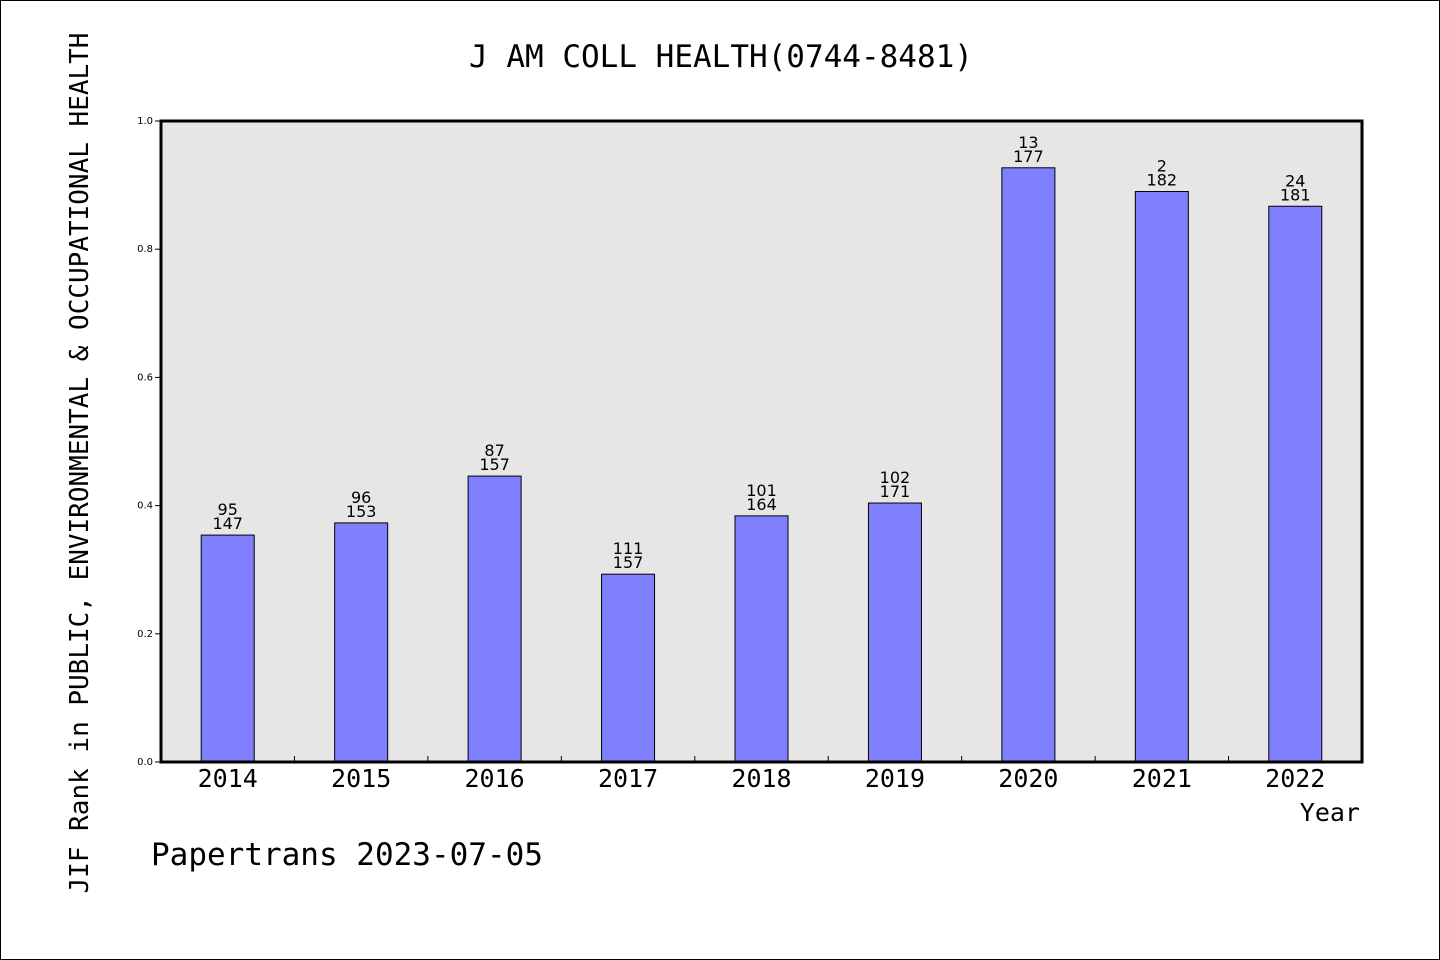 The image size is (1440, 960). I want to click on rank-label: 96, so click(361, 497).